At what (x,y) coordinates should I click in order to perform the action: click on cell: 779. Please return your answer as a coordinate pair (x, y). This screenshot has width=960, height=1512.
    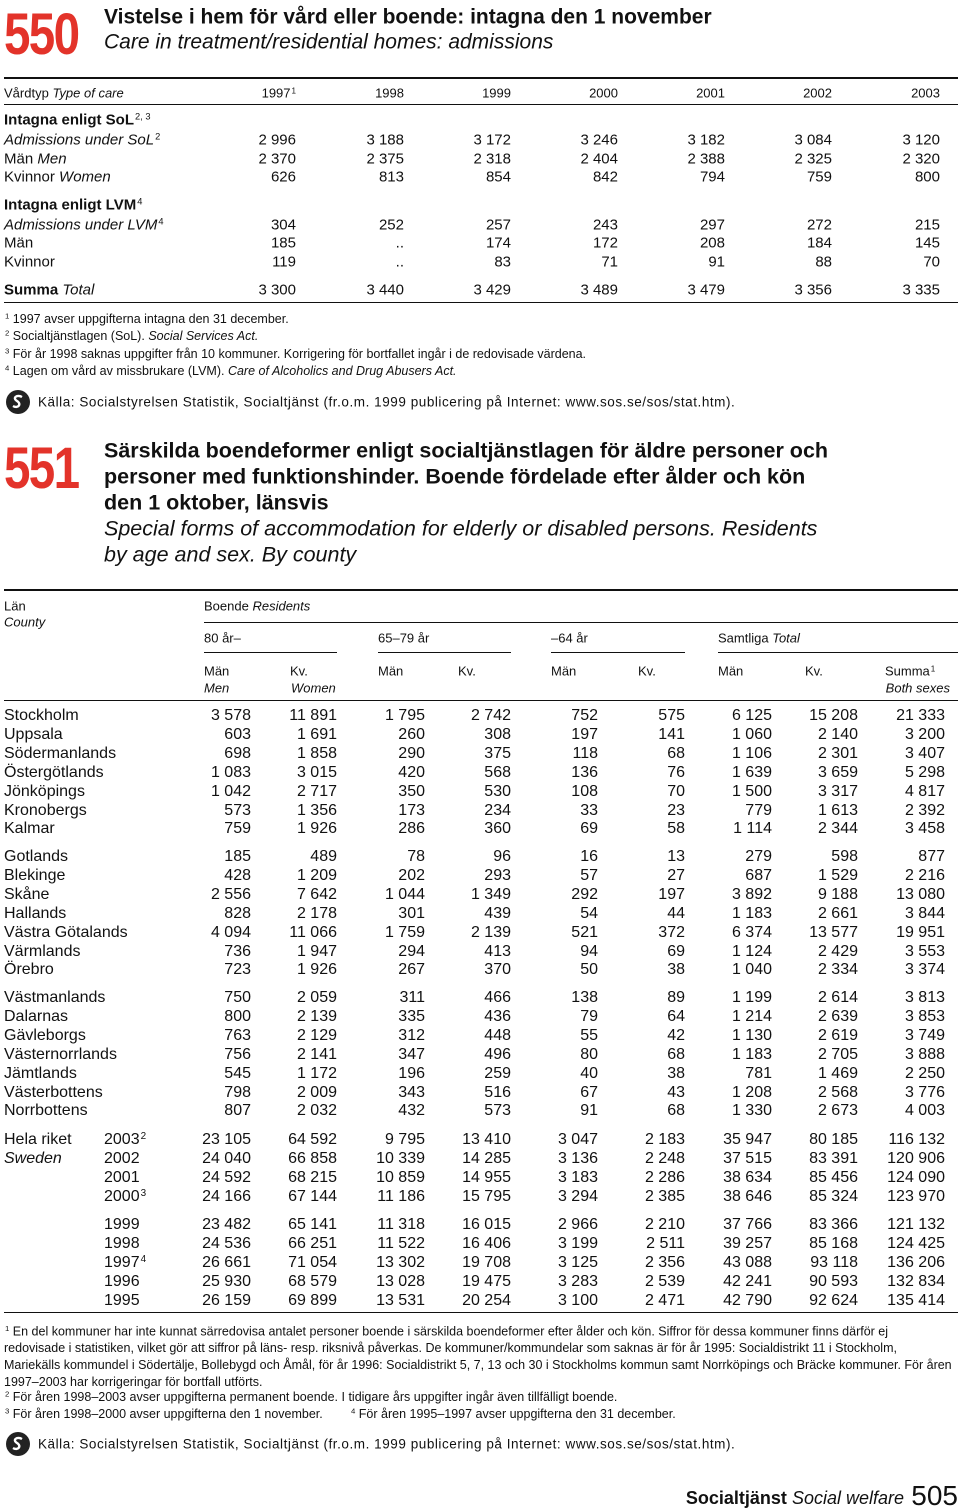
    Looking at the image, I should click on (758, 810).